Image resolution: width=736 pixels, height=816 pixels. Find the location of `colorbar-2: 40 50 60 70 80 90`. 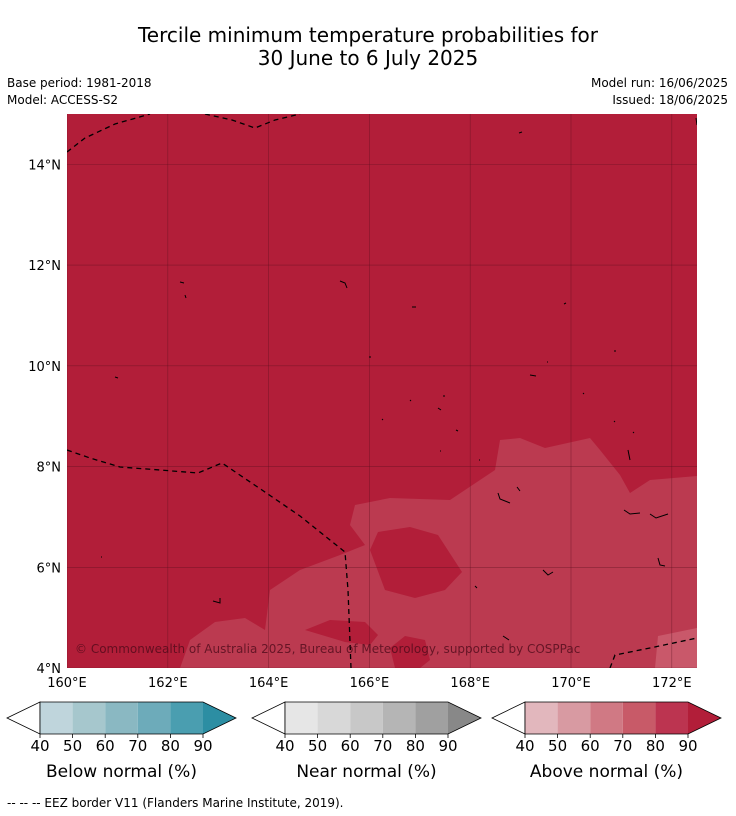

colorbar-2: 40 50 60 70 80 90 is located at coordinates (606, 728).